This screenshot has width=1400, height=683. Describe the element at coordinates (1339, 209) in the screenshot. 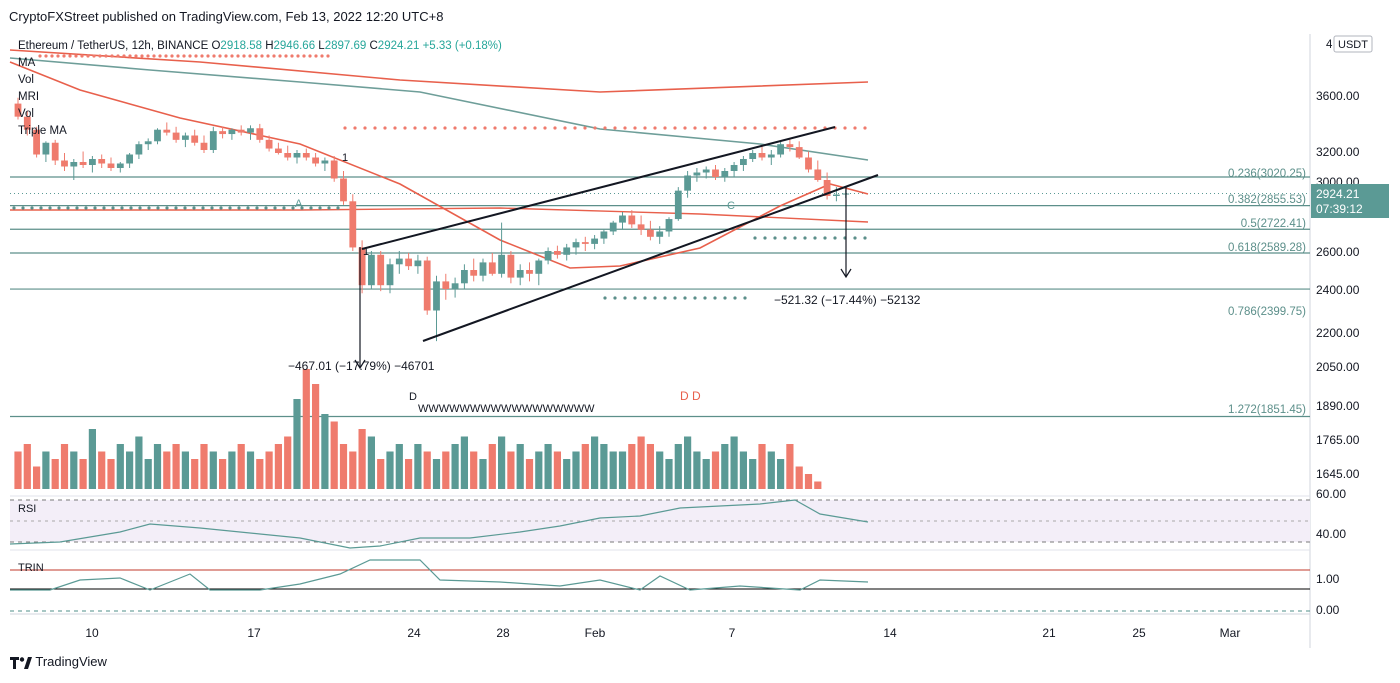

I see `countdown-value: 07:39:12` at that location.